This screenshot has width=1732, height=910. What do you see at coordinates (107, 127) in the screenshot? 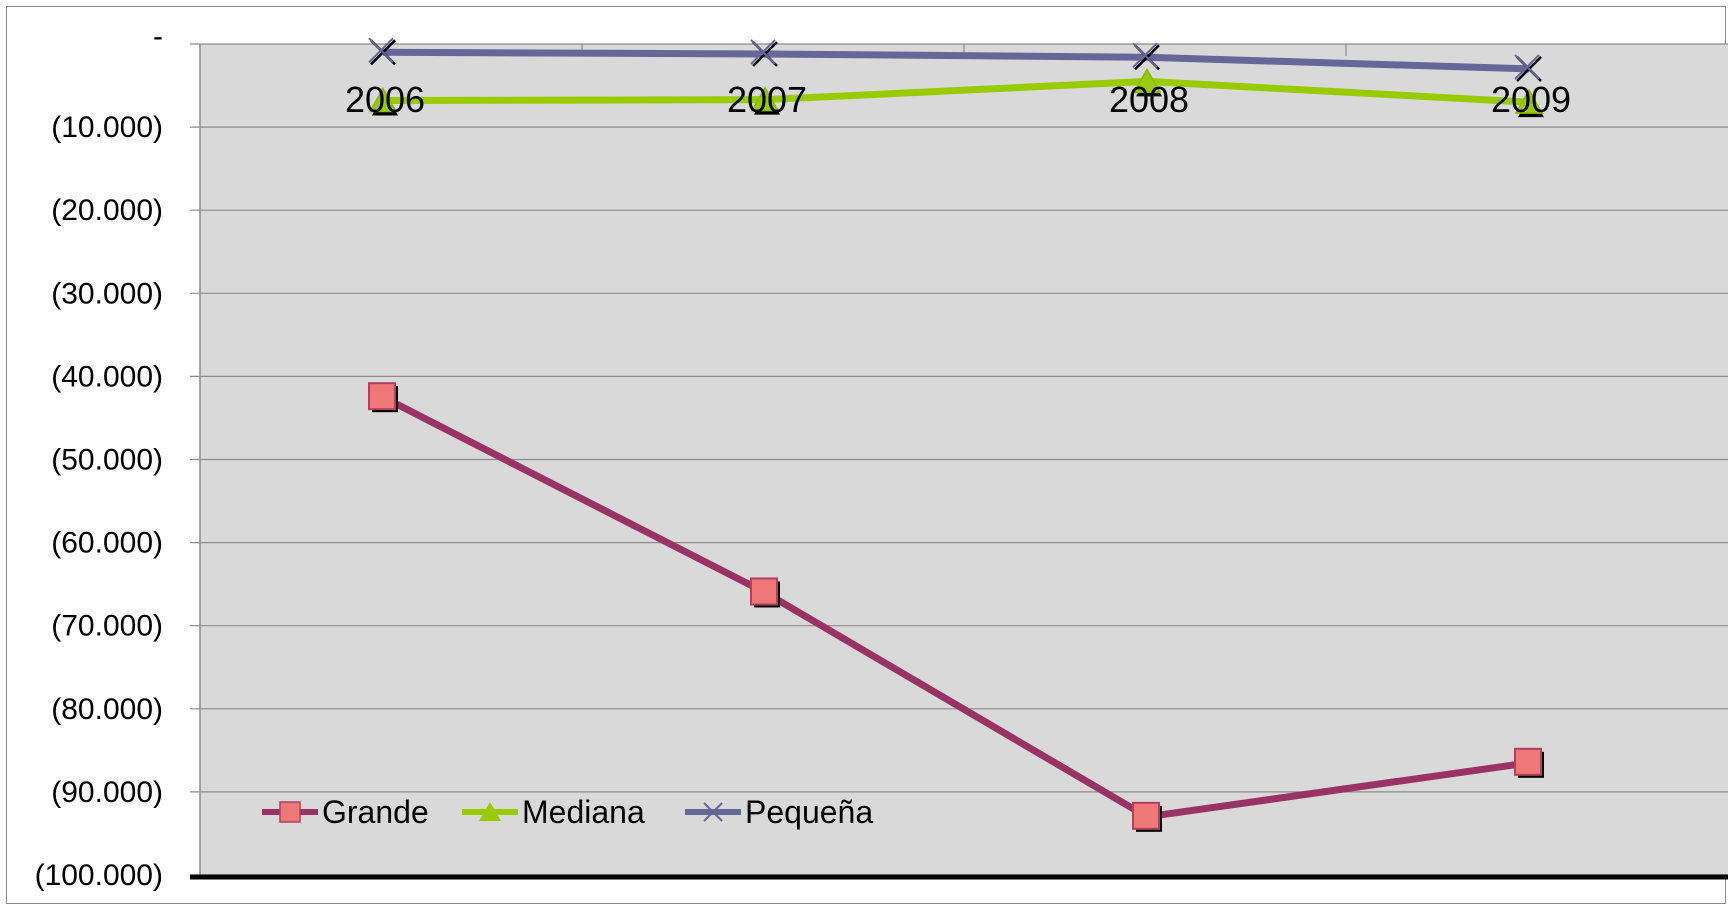
I see `y-tick-label: (10.000)` at bounding box center [107, 127].